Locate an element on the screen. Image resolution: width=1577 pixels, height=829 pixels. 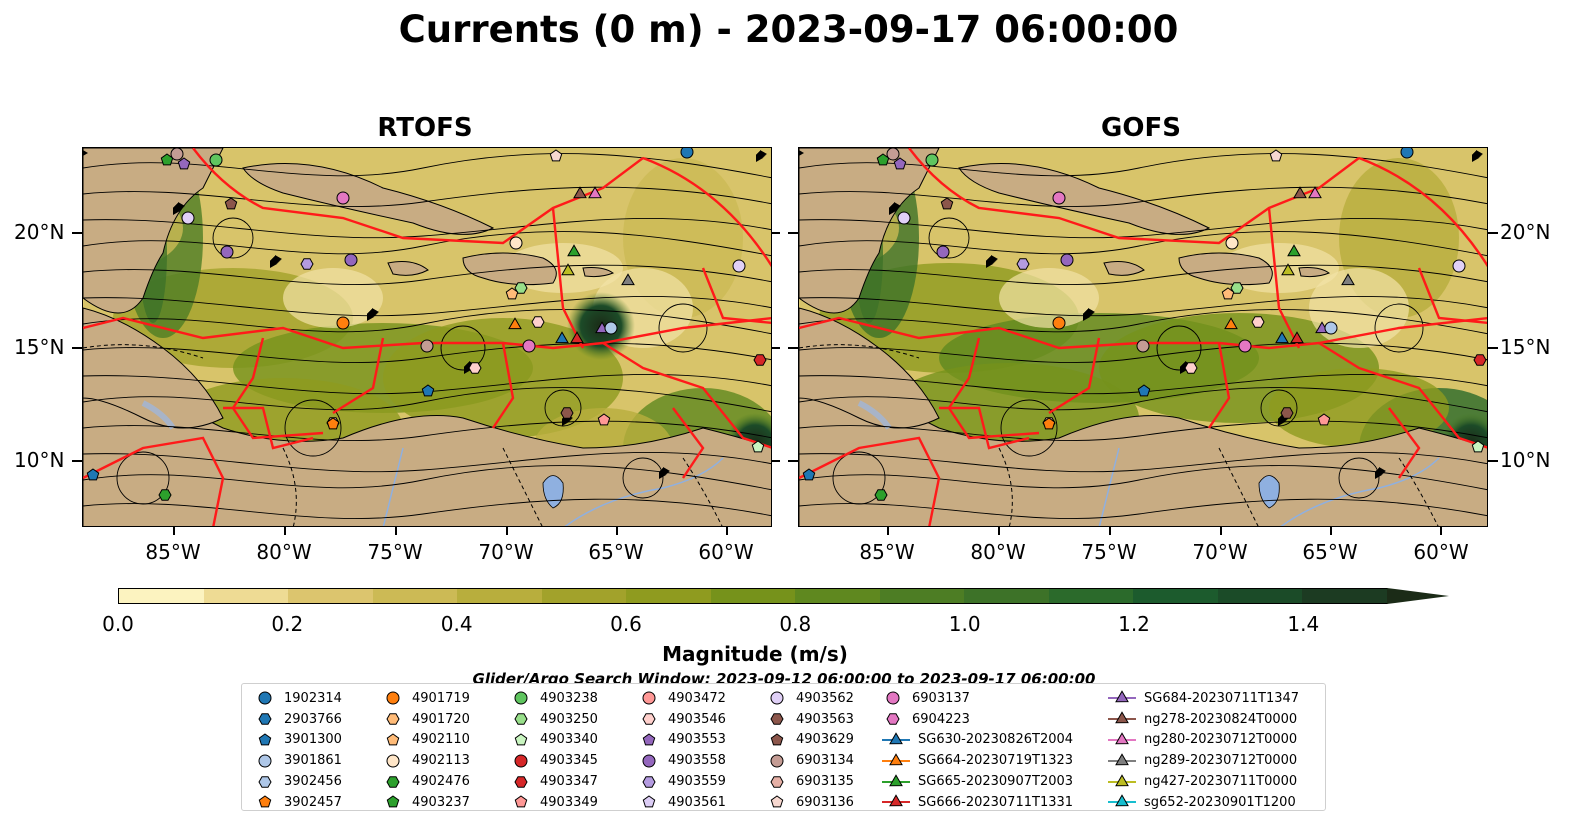
legend-item: 6903135 is located at coordinates (810, 781).